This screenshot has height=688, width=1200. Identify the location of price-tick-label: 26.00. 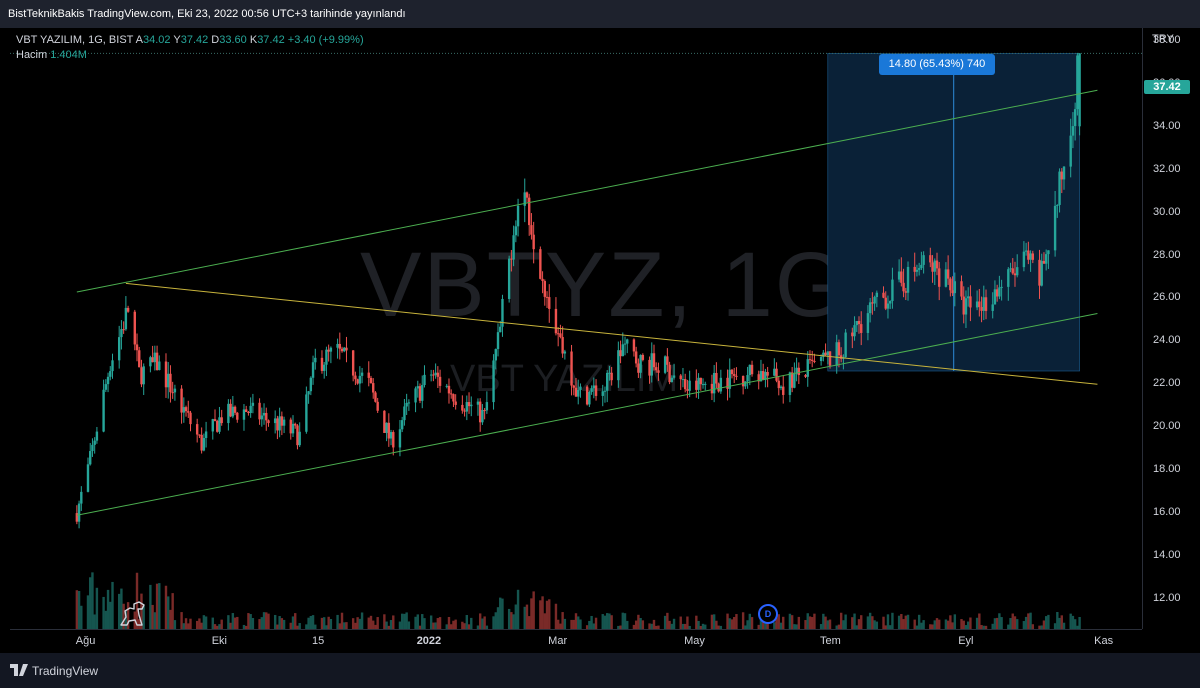
(1167, 297).